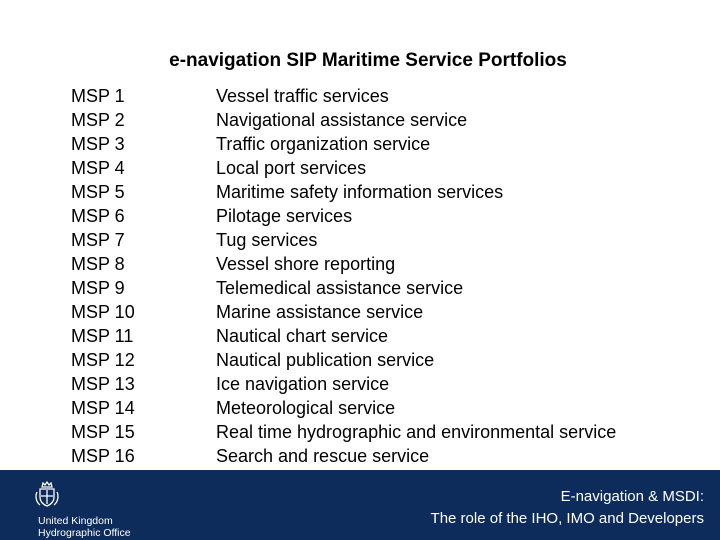  I want to click on msp-service: Vessel traffic services, so click(302, 96).